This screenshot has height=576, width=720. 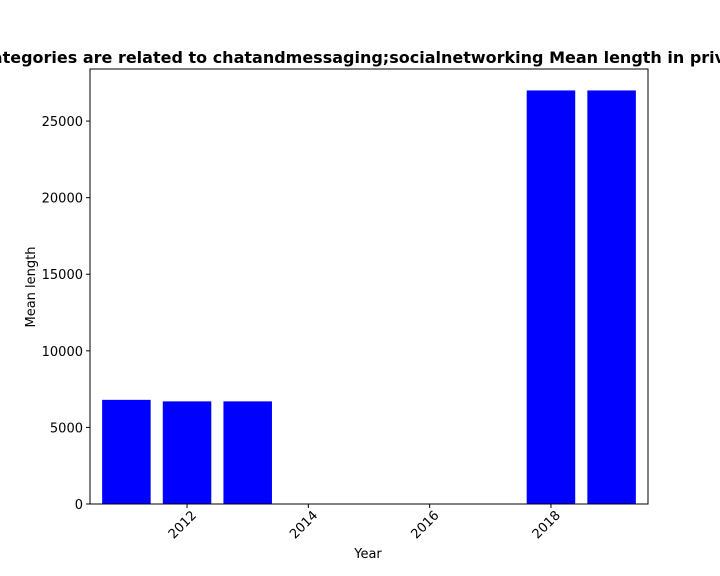 I want to click on bar-2011, so click(x=126, y=451).